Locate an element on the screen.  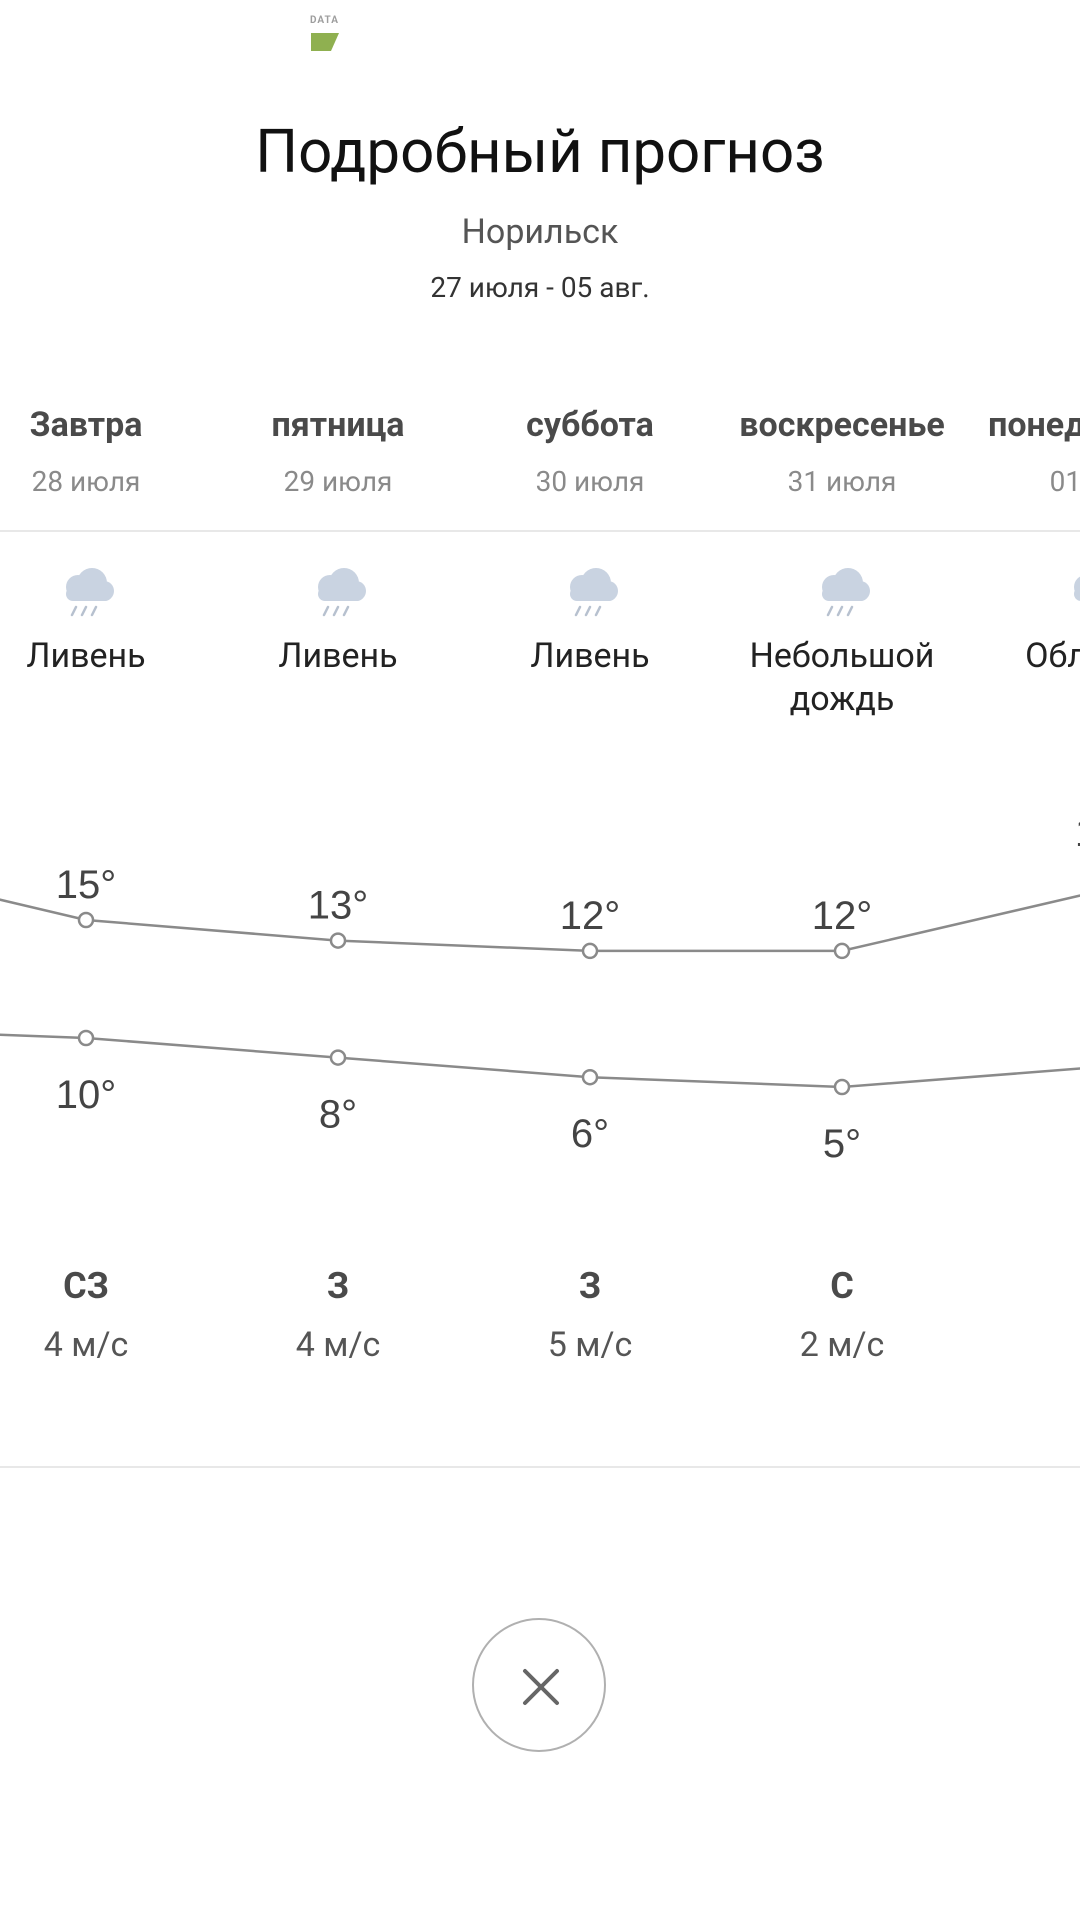
wind-direction: СЗ is located at coordinates (86, 1286).